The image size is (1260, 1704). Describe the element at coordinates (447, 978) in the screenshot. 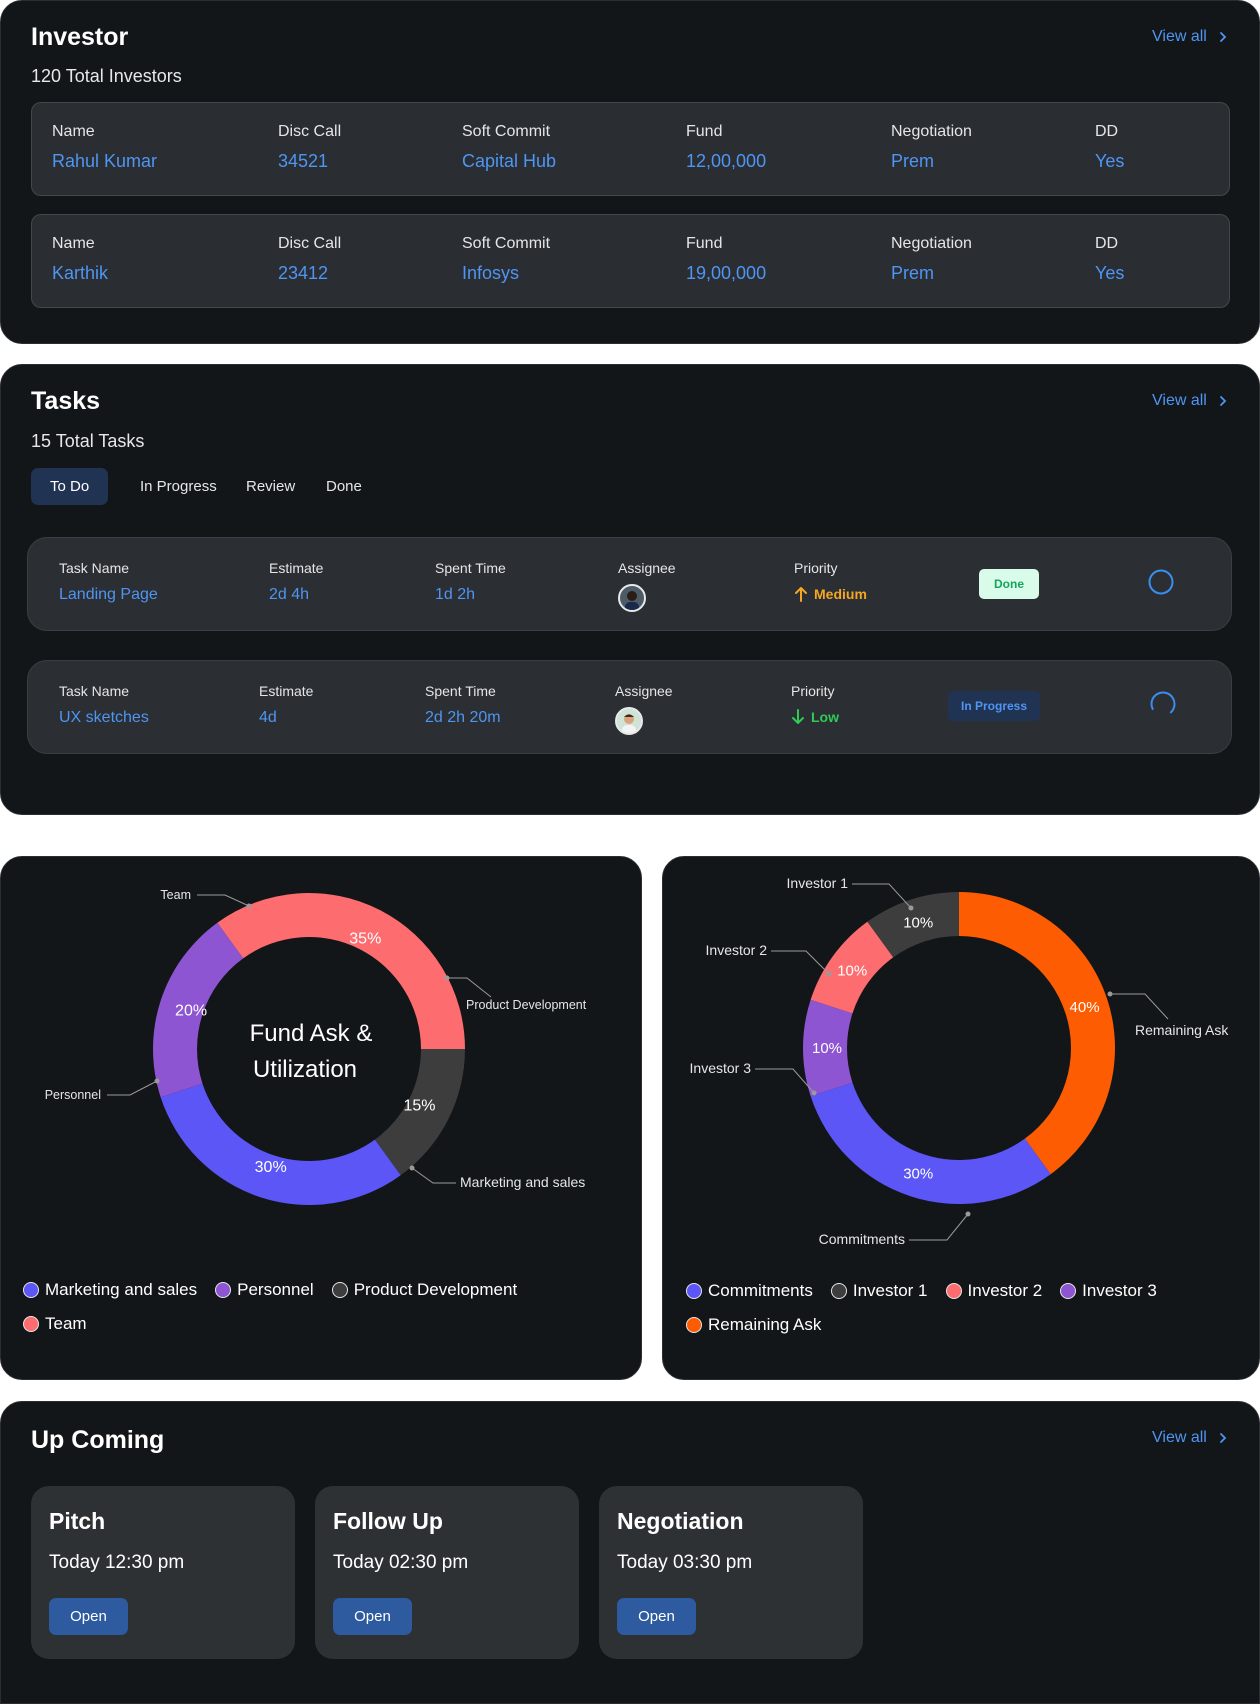

I see `callout-dot-product` at that location.